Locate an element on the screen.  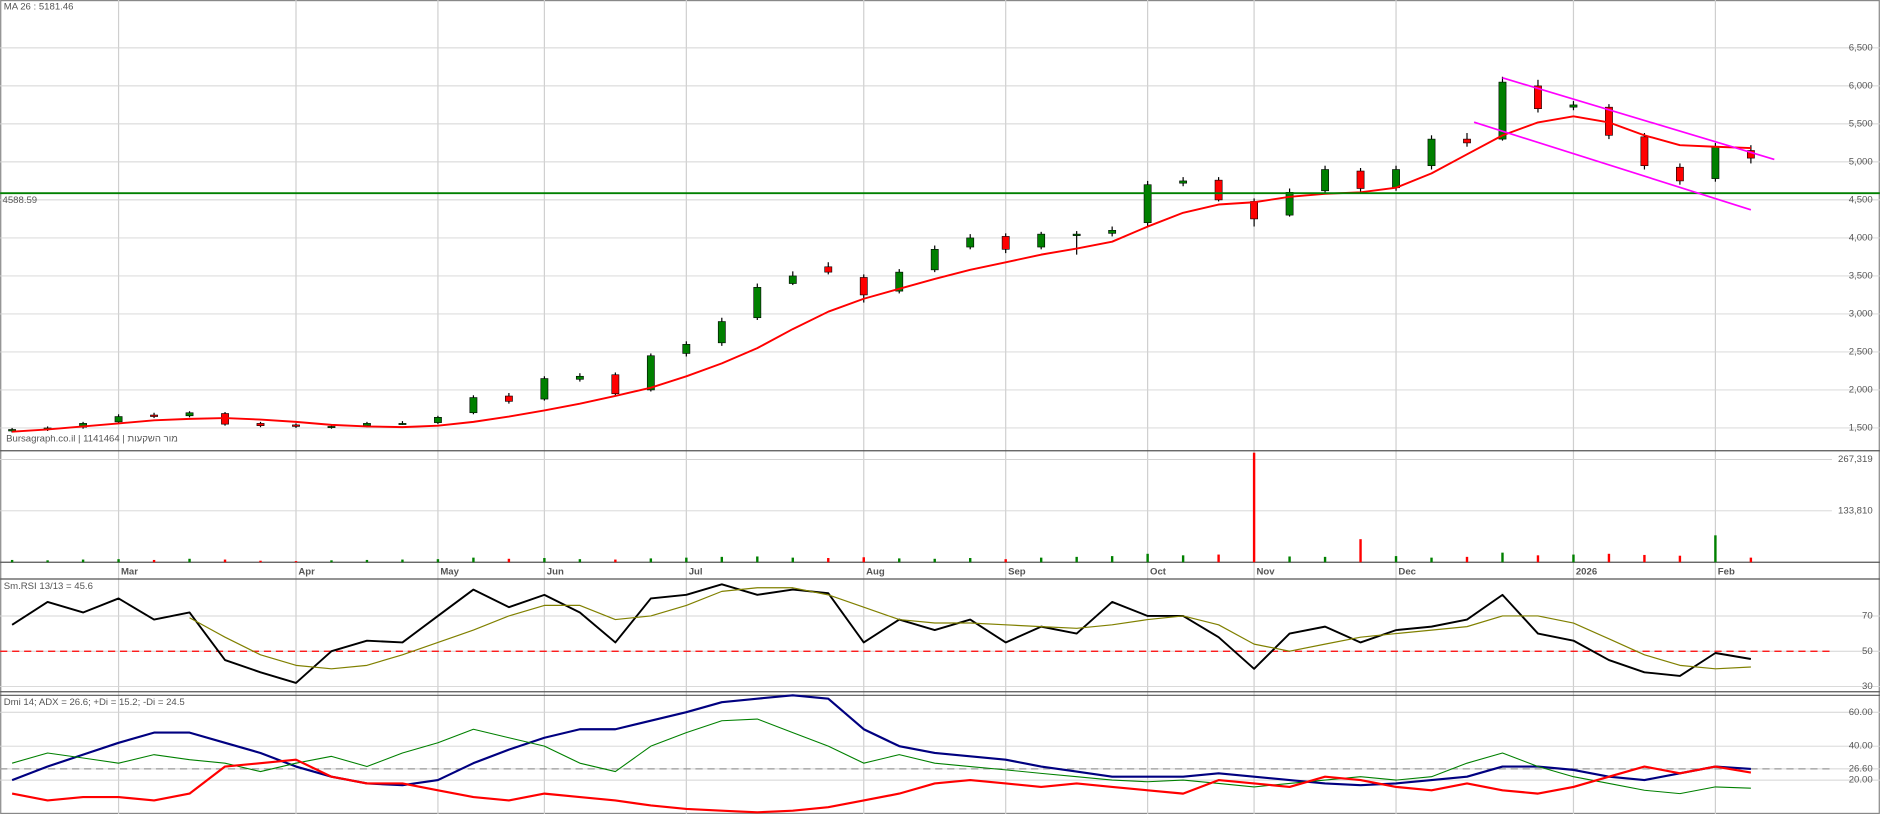
y-tick-label: 4,500 is located at coordinates (1861, 199).